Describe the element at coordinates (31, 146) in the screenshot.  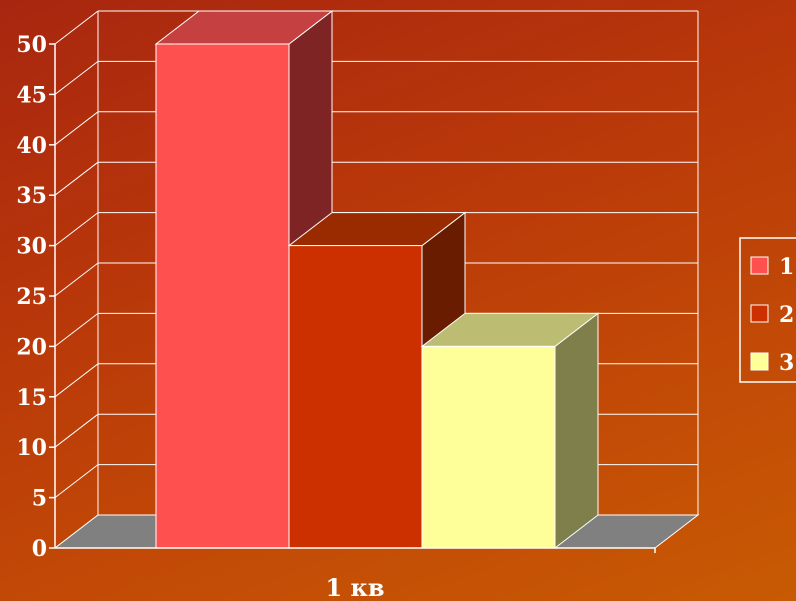
I see `y-tick-label-40: 40` at that location.